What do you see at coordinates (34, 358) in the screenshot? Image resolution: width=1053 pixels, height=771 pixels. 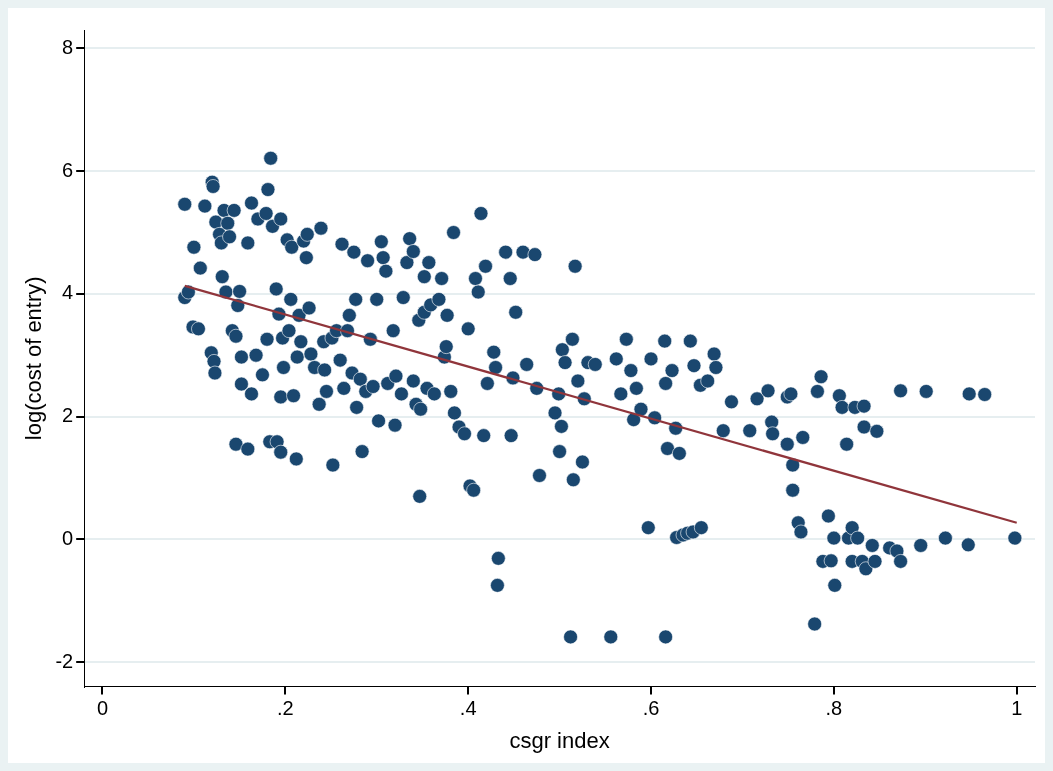 I see `y-axis-title: log(cost of entry)` at bounding box center [34, 358].